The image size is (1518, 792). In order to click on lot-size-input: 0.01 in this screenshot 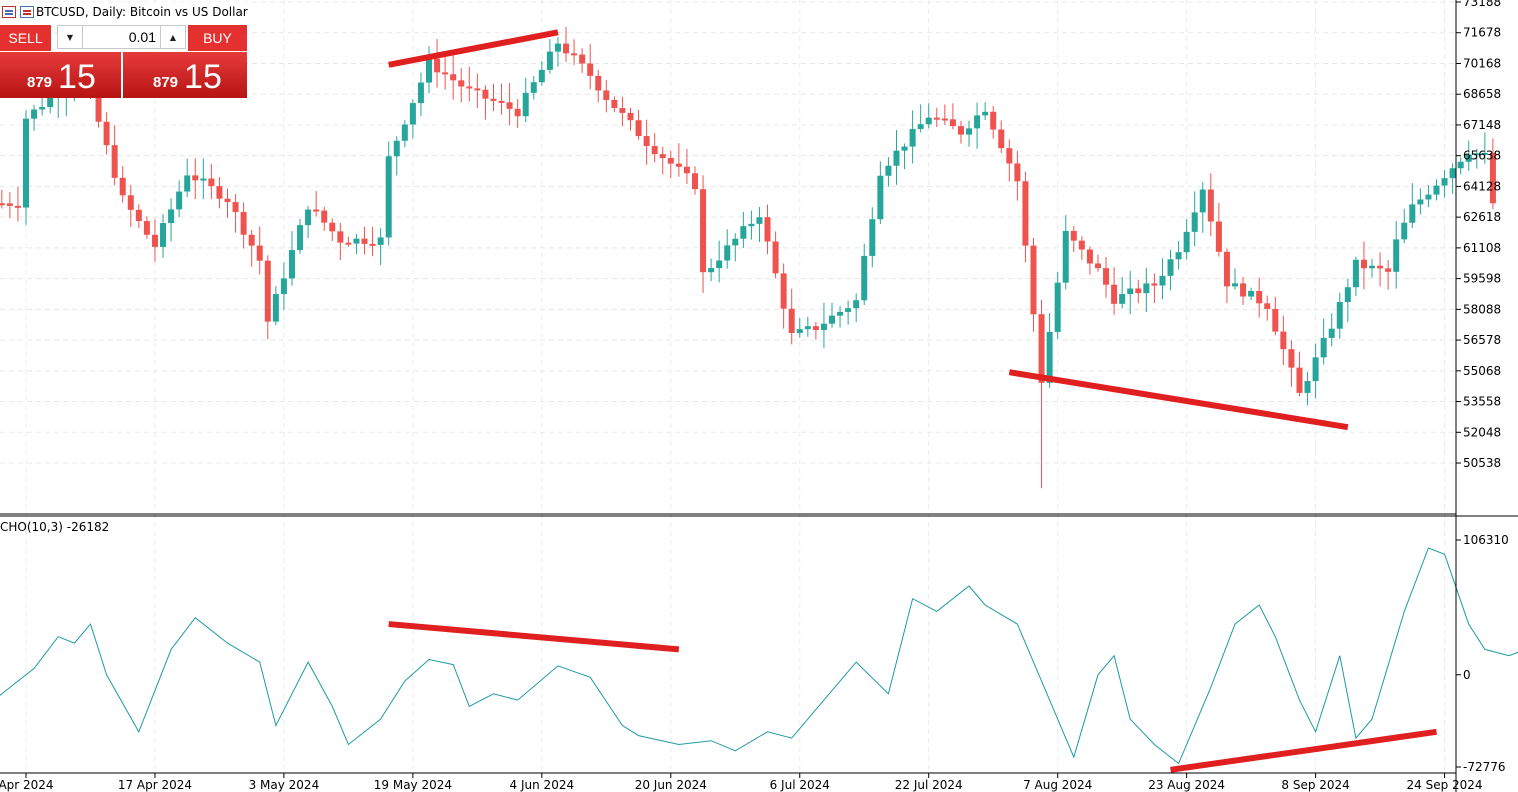, I will do `click(121, 37)`.